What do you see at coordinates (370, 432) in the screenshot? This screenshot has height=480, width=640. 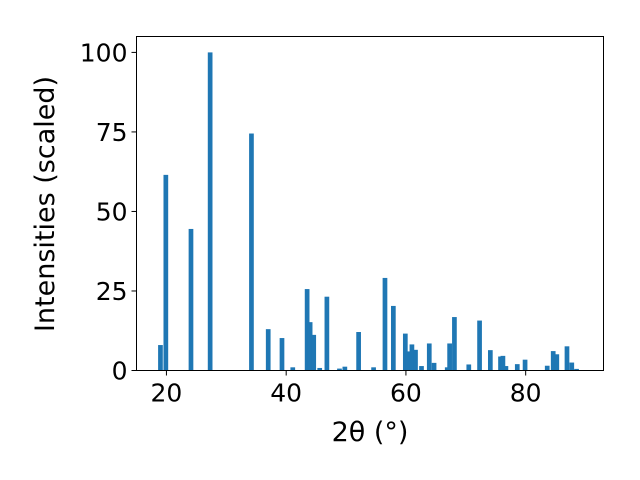 I see `x-axis-label: 2θ (°)` at bounding box center [370, 432].